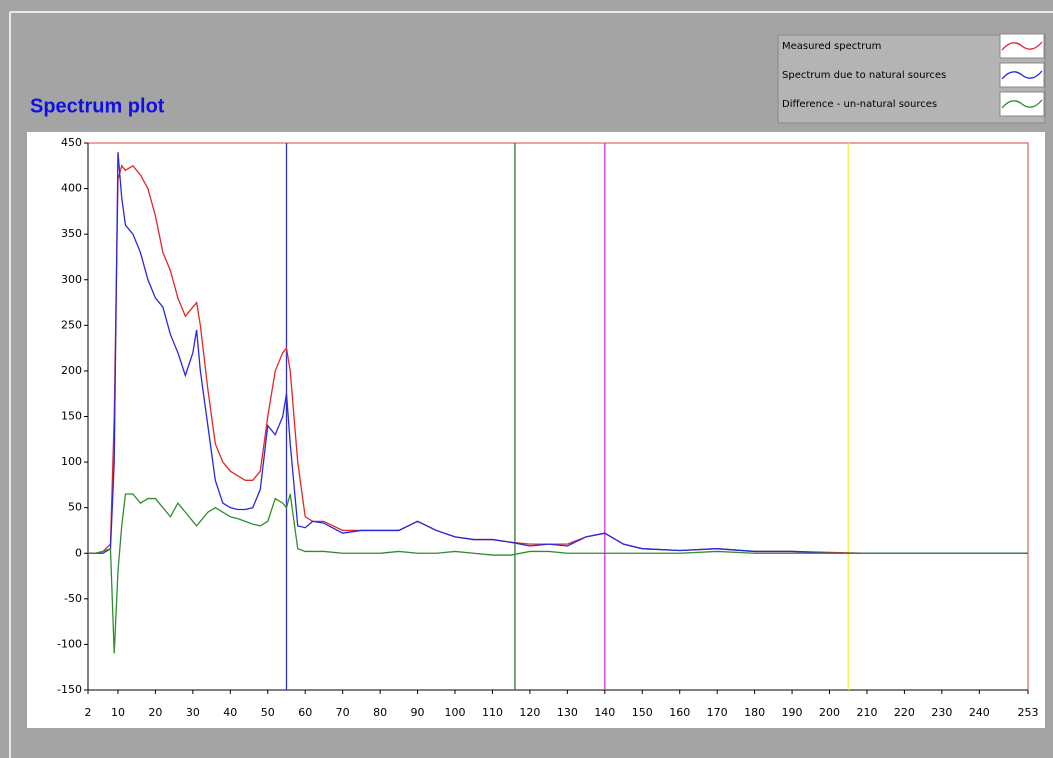 This screenshot has width=1053, height=758. Describe the element at coordinates (343, 712) in the screenshot. I see `x-tick-label: 70` at that location.